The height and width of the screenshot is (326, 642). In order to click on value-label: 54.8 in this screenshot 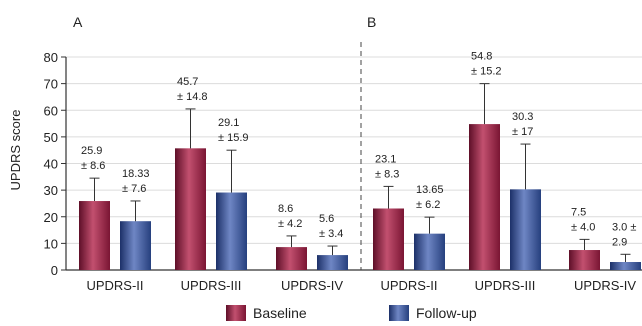, I will do `click(481, 57)`.